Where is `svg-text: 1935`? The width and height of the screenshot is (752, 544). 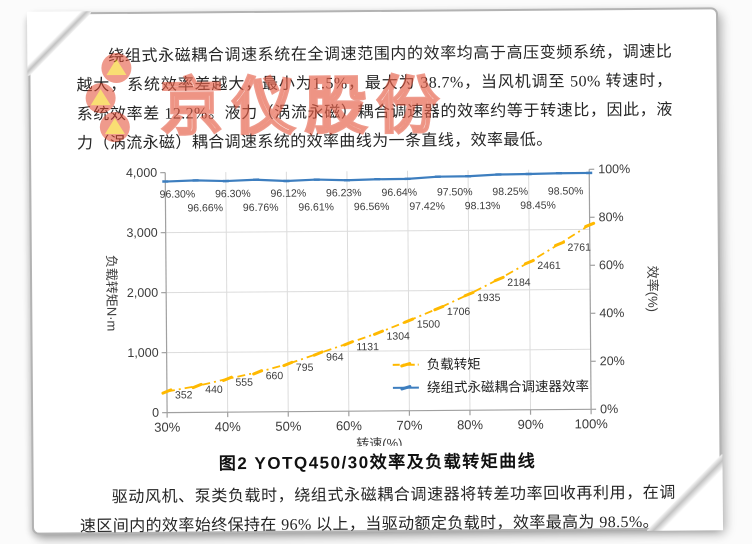
svg-text: 1935 is located at coordinates (489, 298).